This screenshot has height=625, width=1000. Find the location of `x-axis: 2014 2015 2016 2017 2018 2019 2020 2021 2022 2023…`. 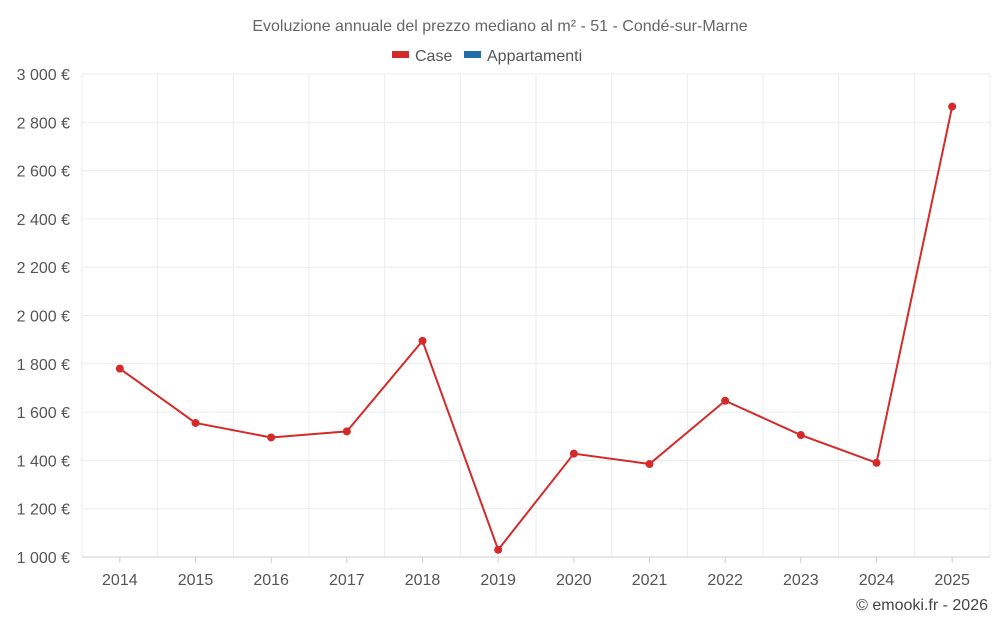

x-axis: 2014 2015 2016 2017 2018 2019 2020 2021 2022 2023… is located at coordinates (536, 572).